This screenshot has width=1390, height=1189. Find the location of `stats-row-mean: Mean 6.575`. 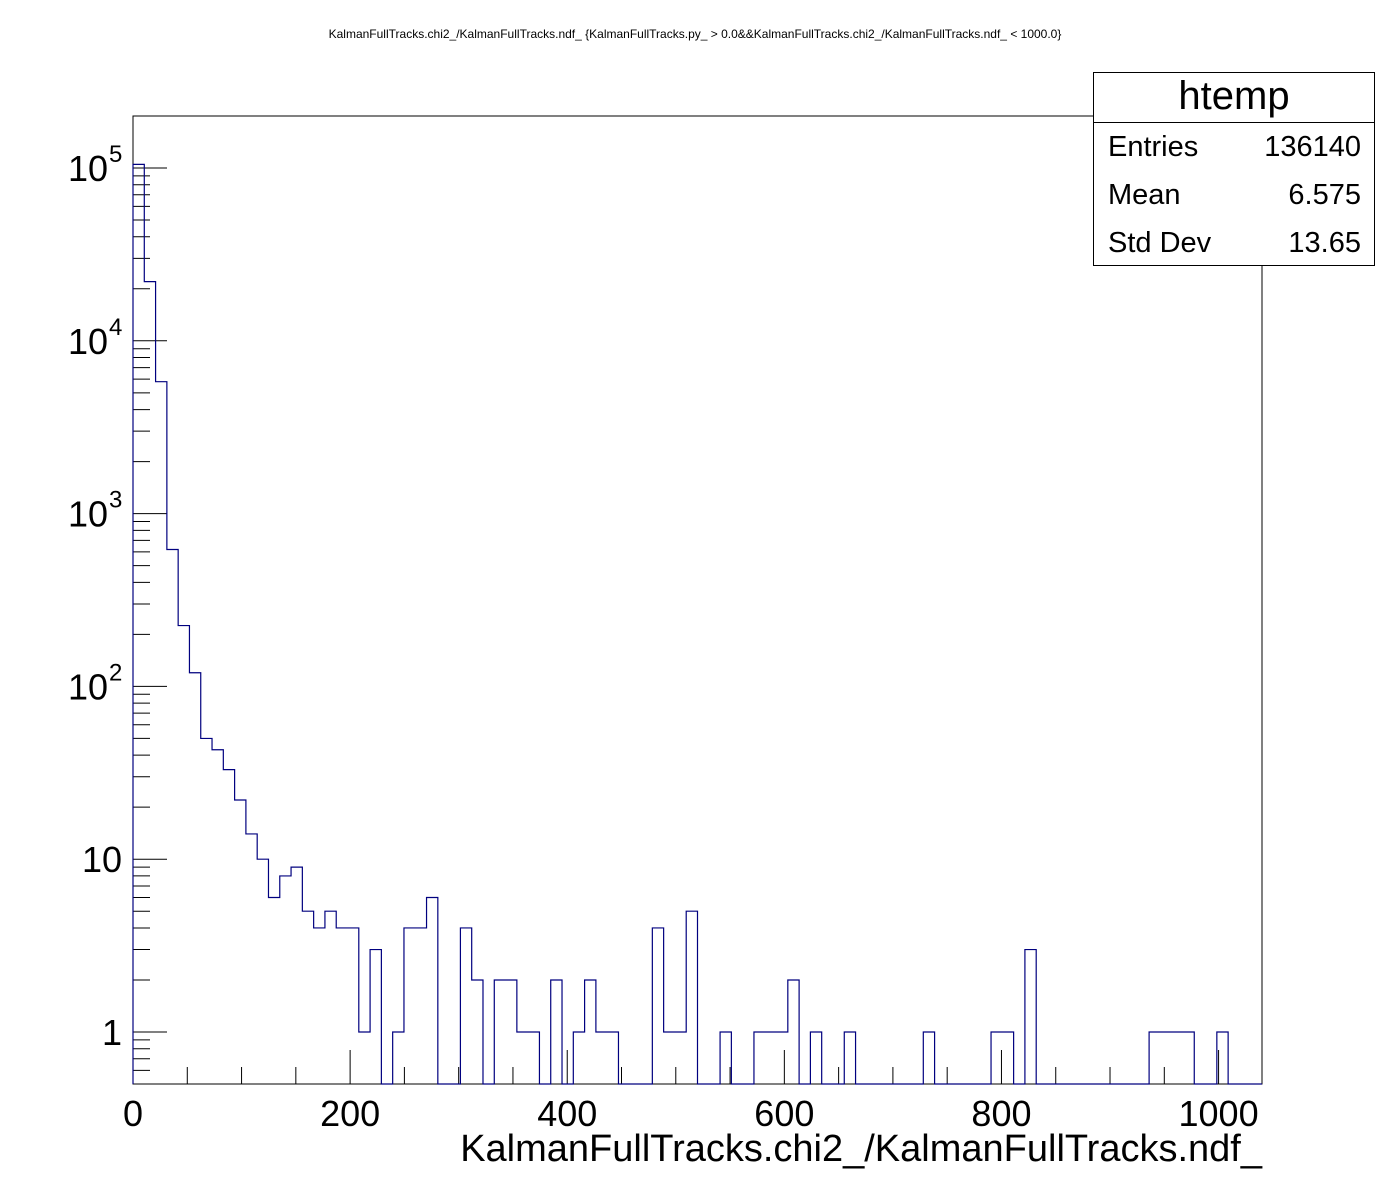

stats-row-mean: Mean 6.575 is located at coordinates (1234, 195).